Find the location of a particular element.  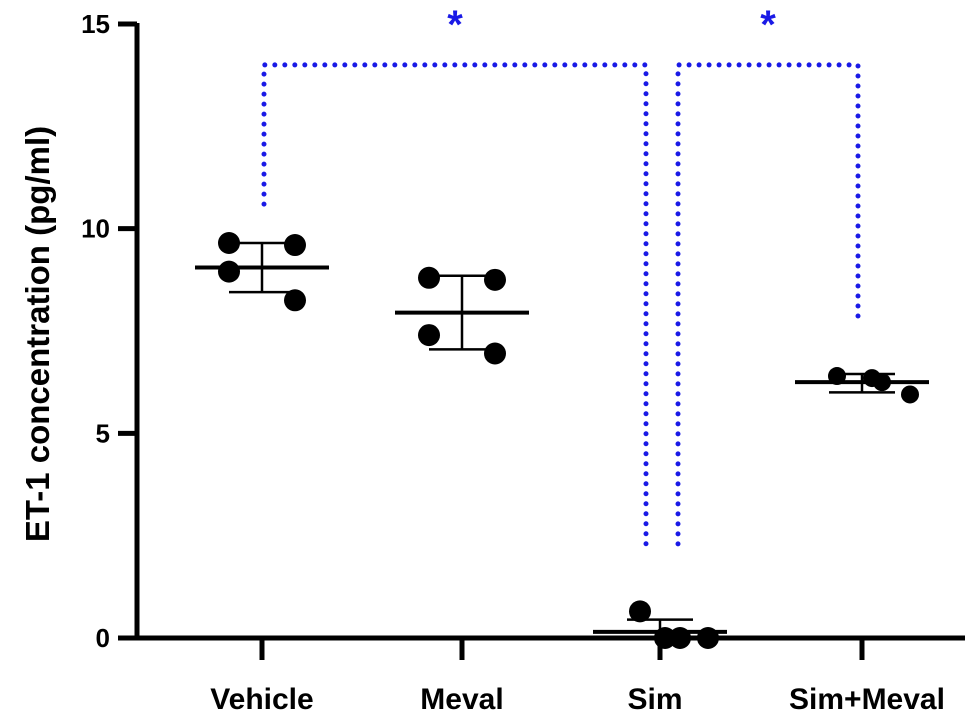

y-tick-label-15: 15 is located at coordinates (95, 24).